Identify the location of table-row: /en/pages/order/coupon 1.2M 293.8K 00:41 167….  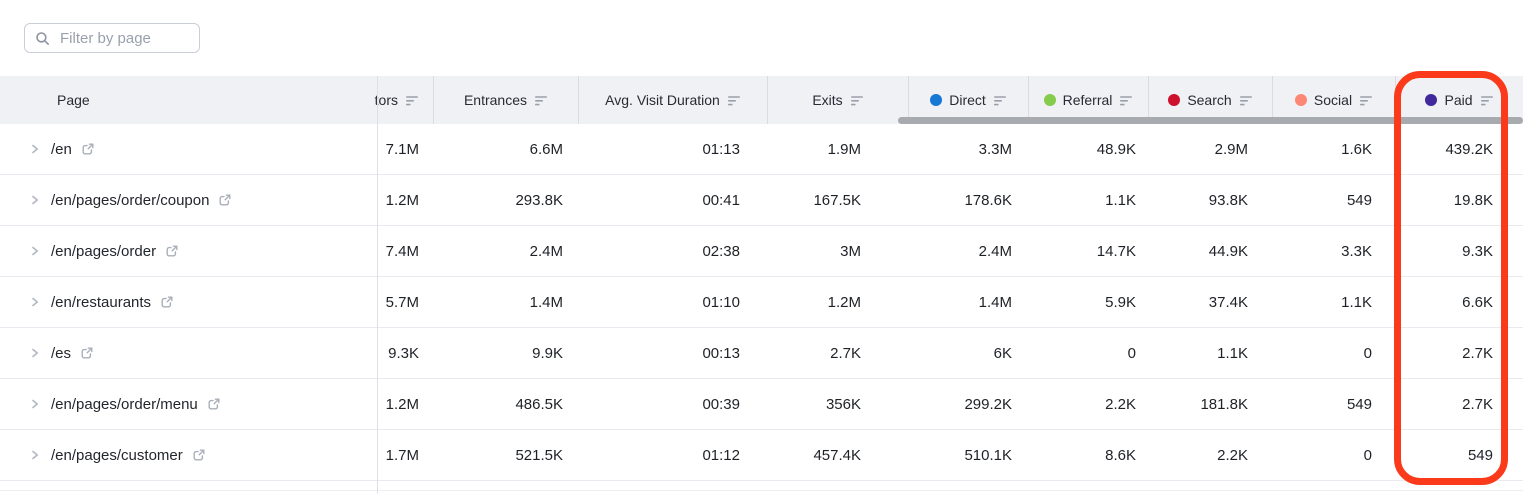
(761, 200).